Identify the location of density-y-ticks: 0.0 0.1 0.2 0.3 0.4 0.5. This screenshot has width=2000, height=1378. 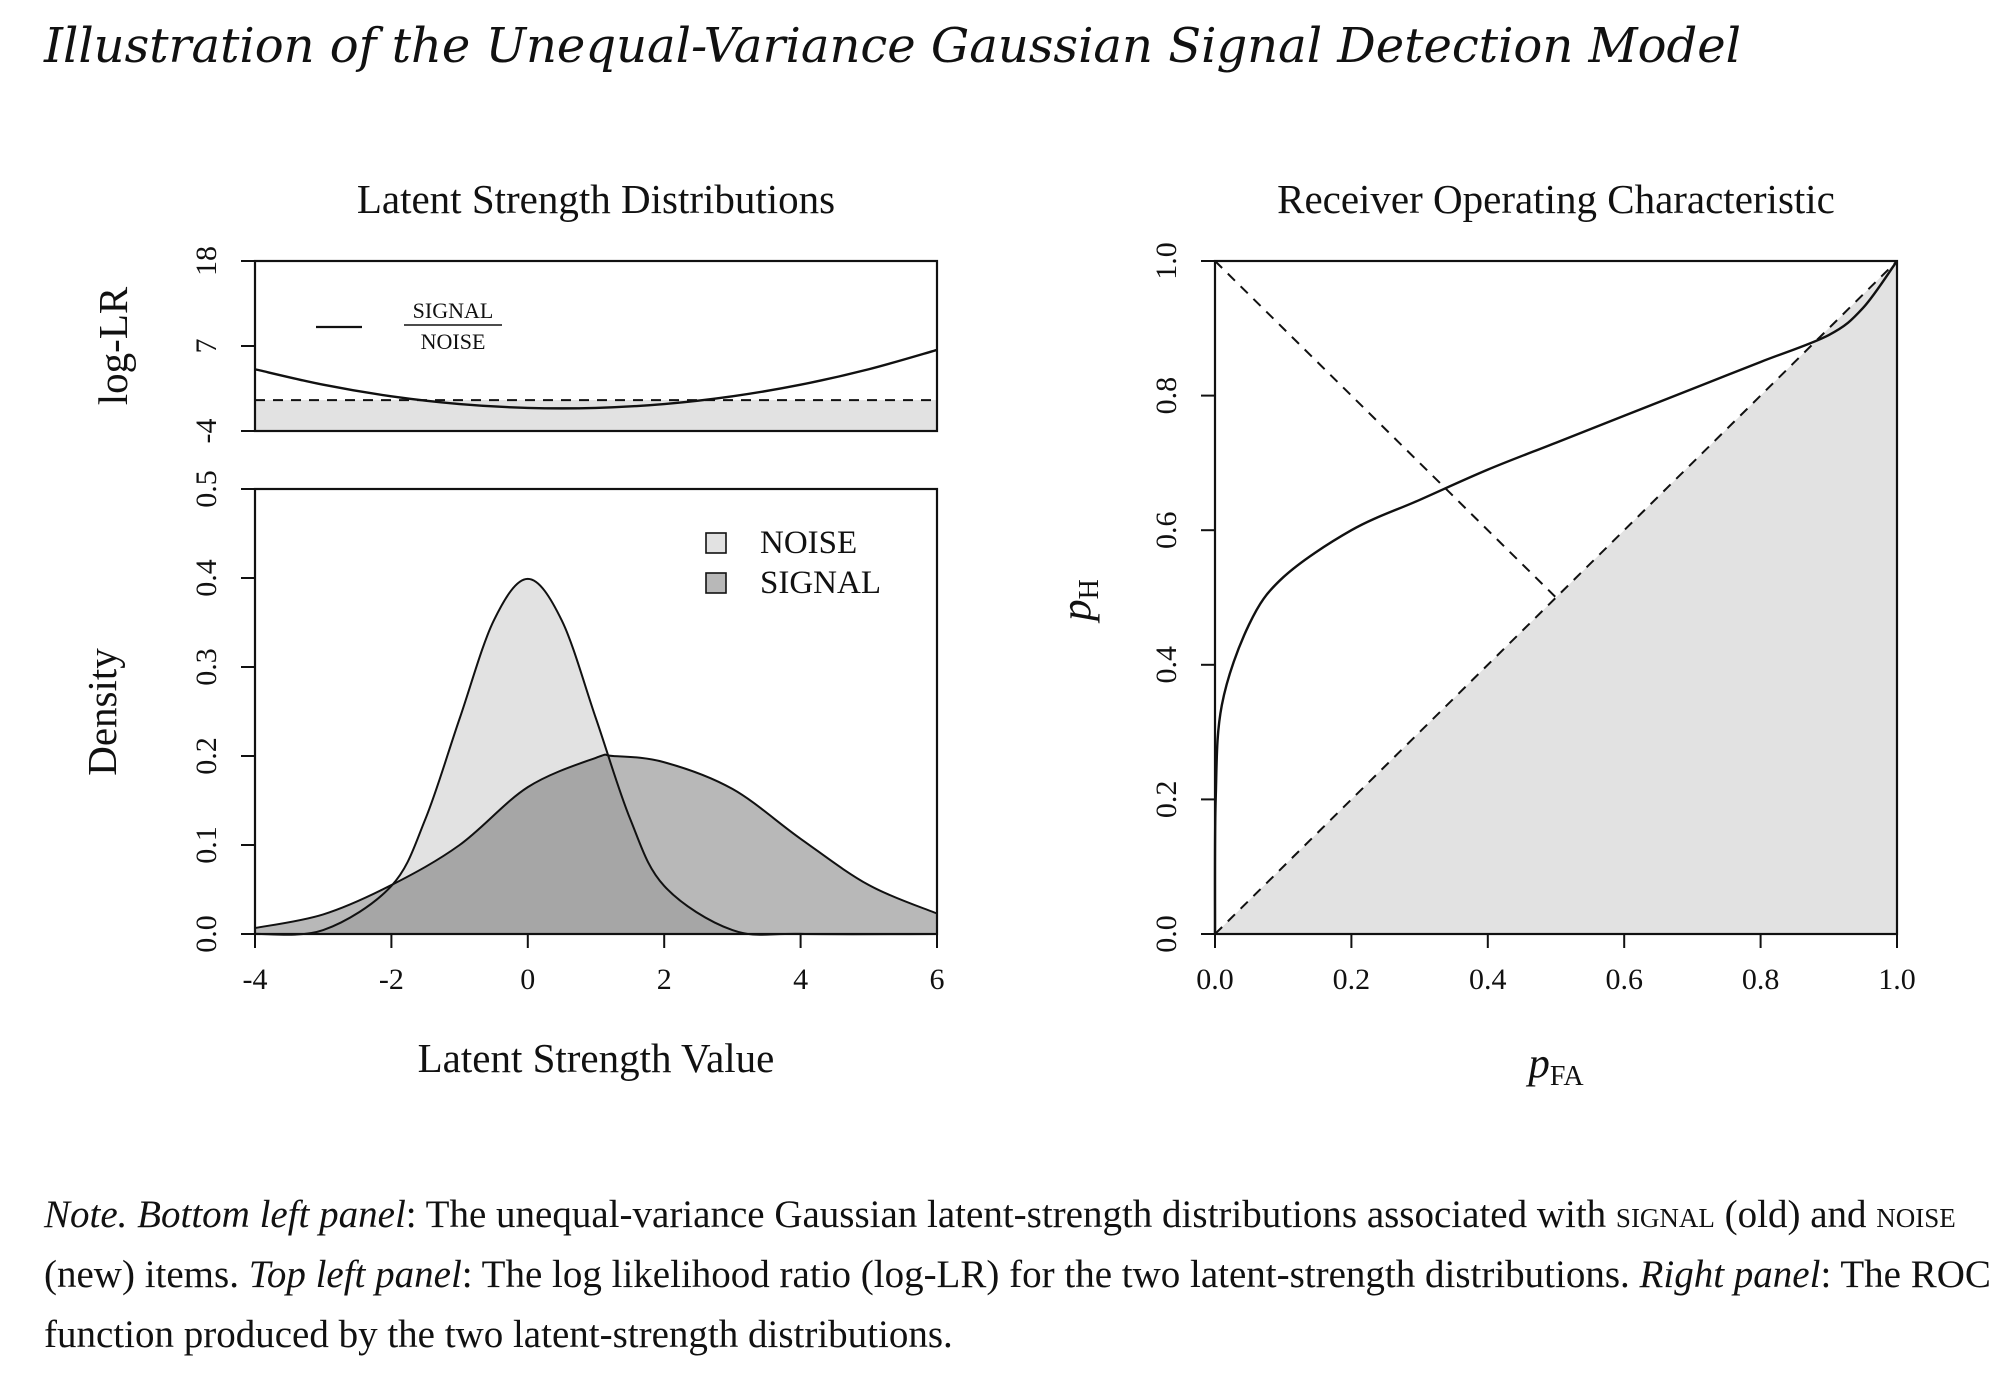
(222, 711).